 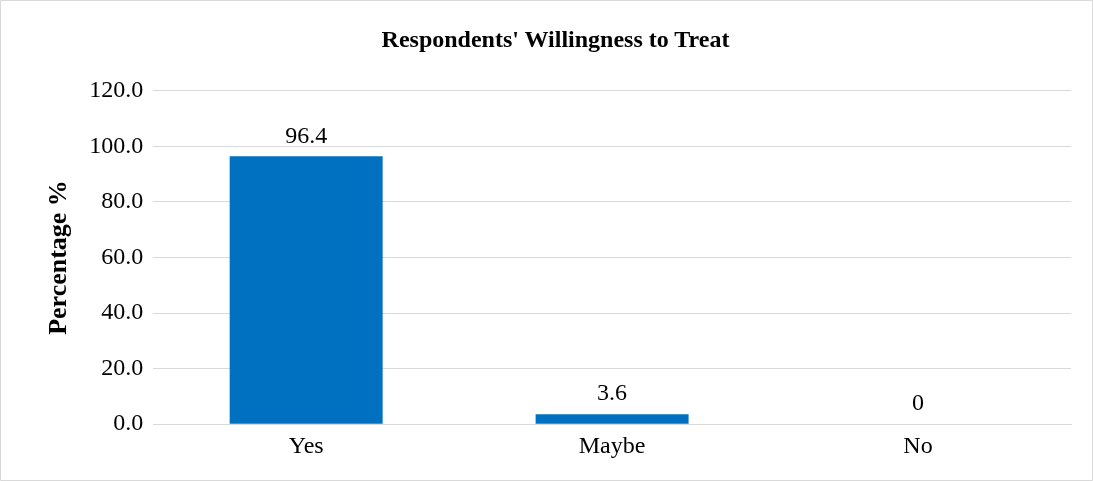 I want to click on y-tick-label: 80.0, so click(x=122, y=200).